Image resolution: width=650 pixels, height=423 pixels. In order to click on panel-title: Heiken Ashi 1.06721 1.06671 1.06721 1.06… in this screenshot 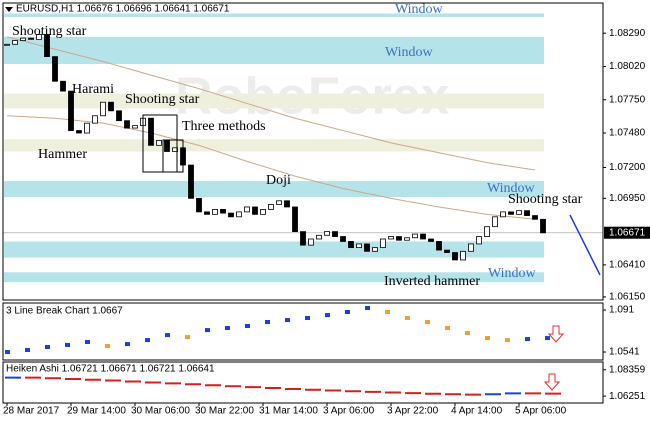, I will do `click(110, 369)`.